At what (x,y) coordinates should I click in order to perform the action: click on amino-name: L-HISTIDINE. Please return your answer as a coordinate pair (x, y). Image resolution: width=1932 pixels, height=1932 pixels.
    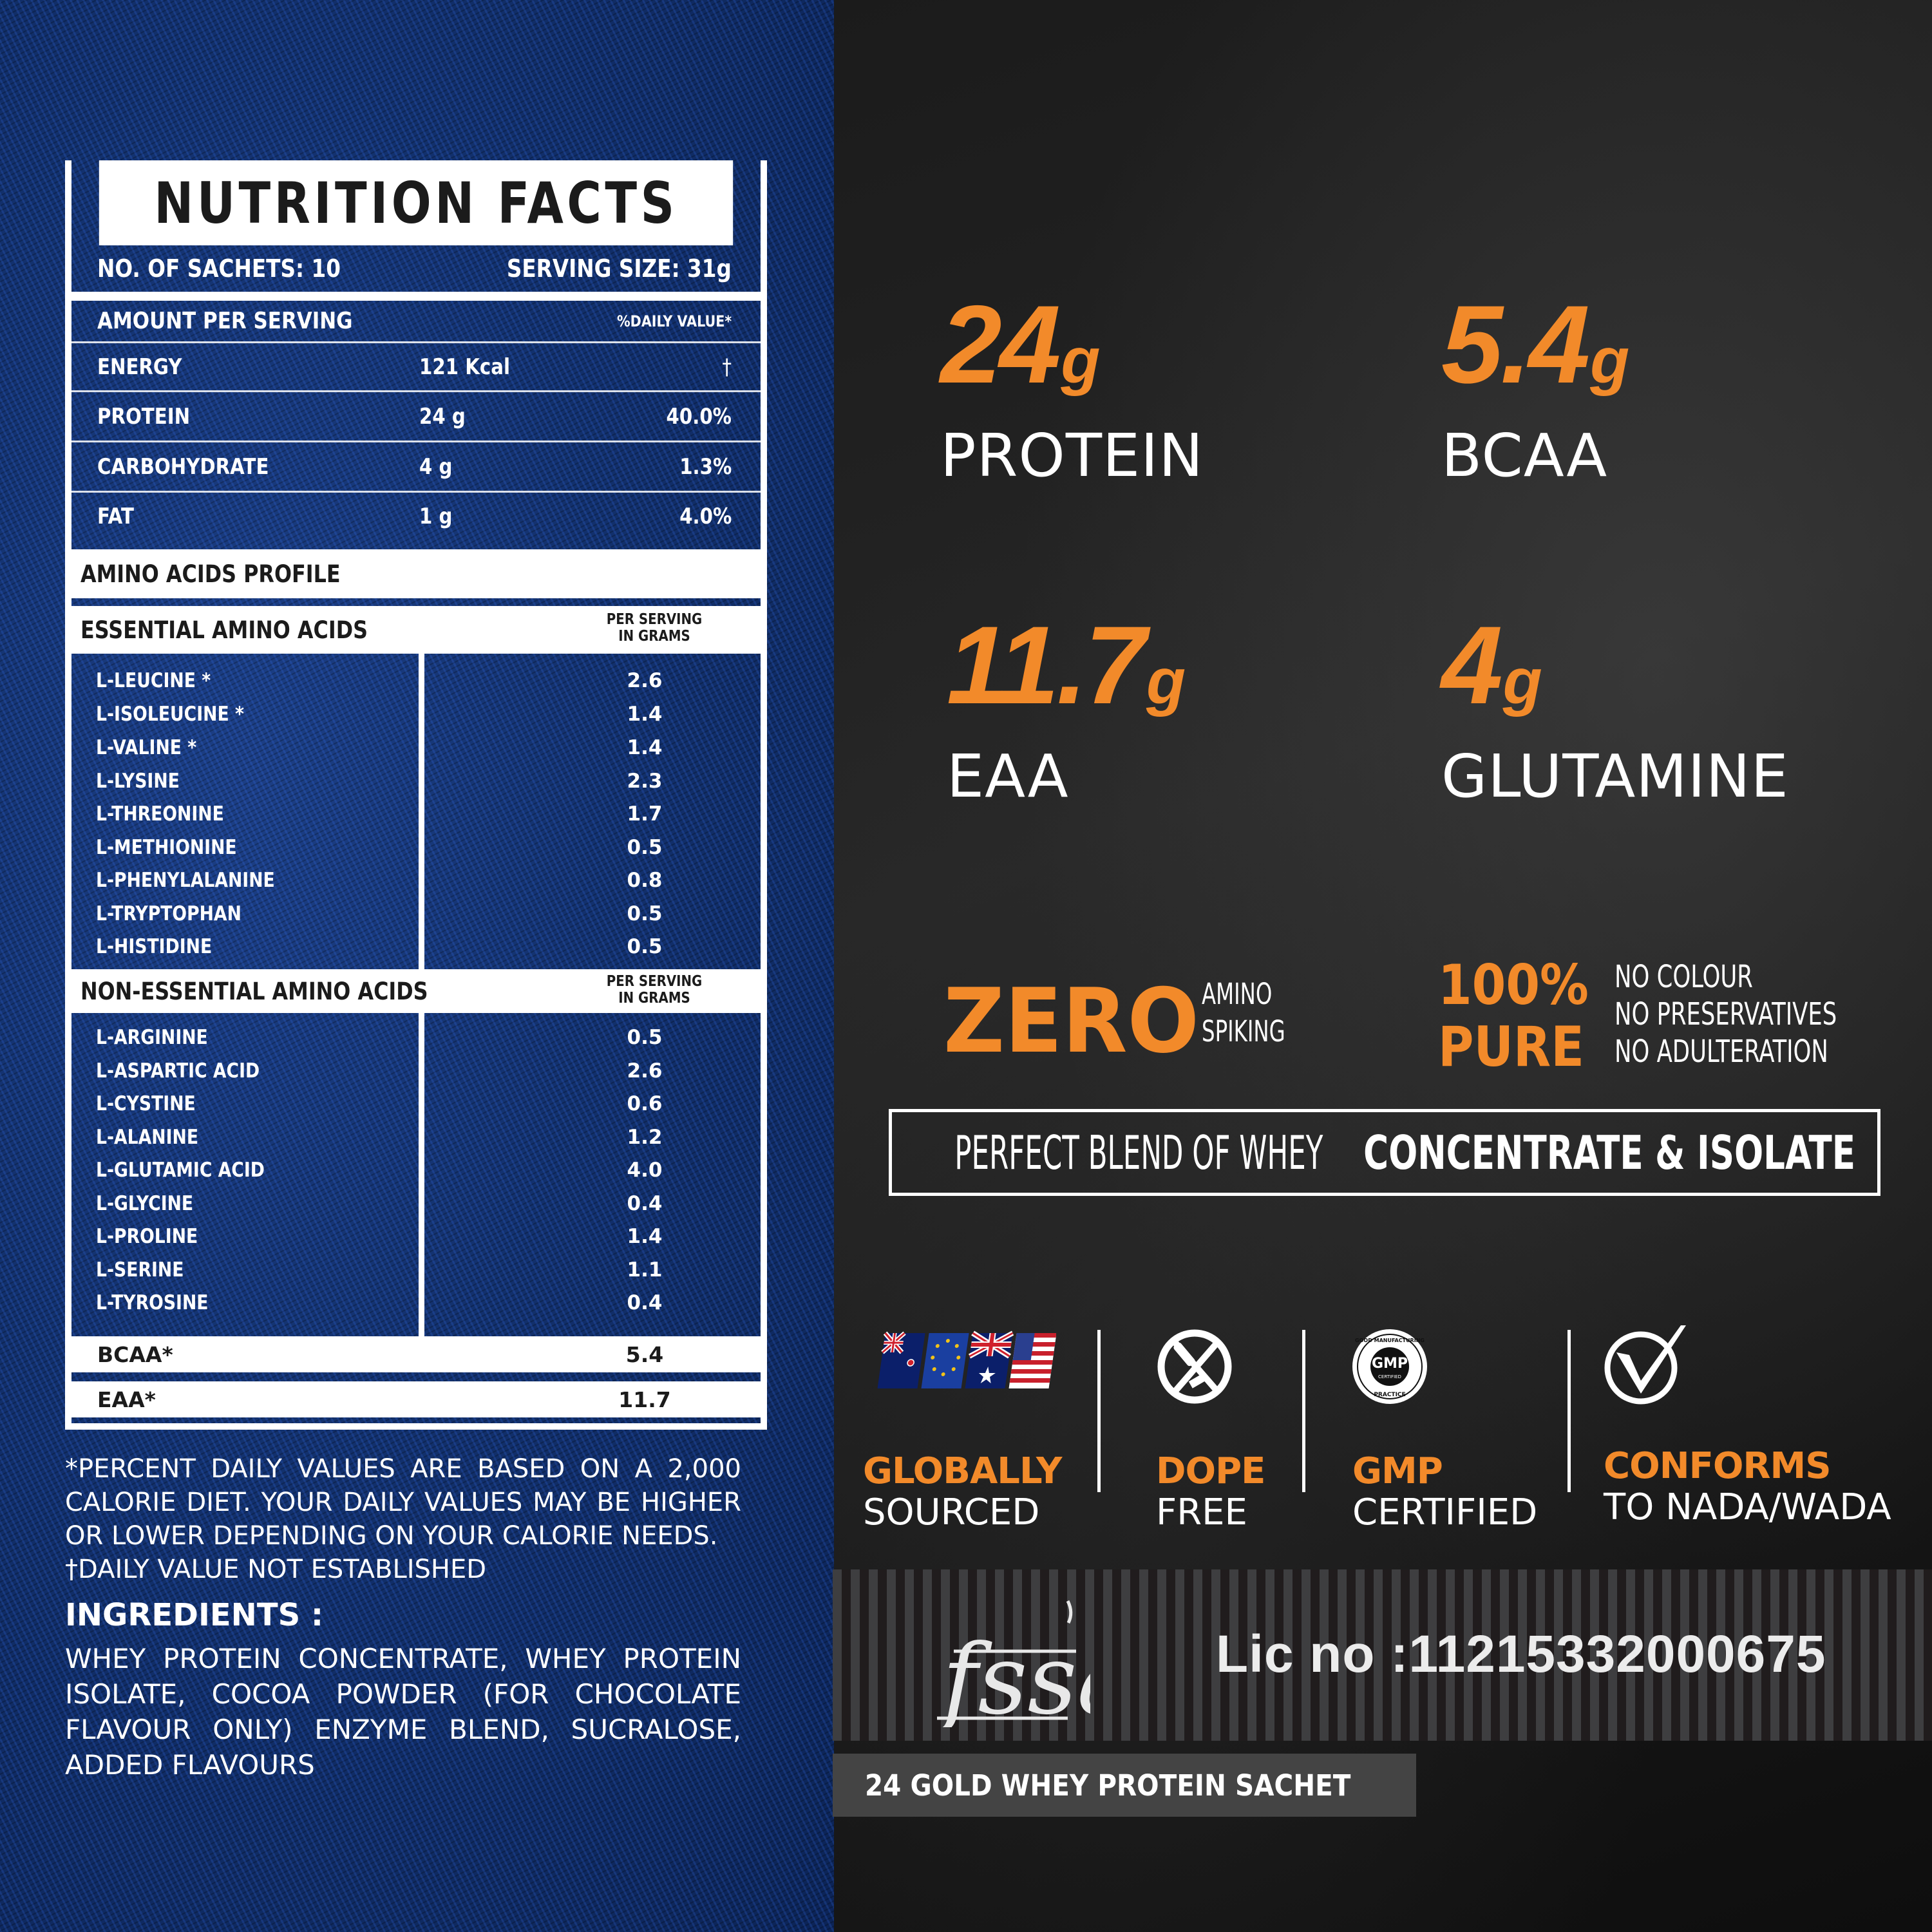
    Looking at the image, I should click on (155, 946).